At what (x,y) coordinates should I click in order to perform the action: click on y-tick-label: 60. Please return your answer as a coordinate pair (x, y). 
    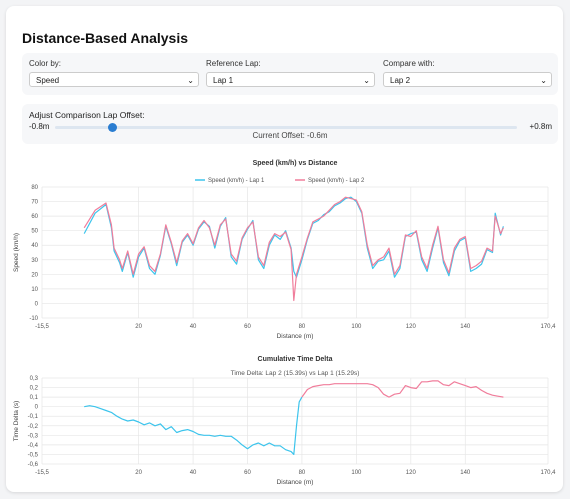
    Looking at the image, I should click on (34, 217).